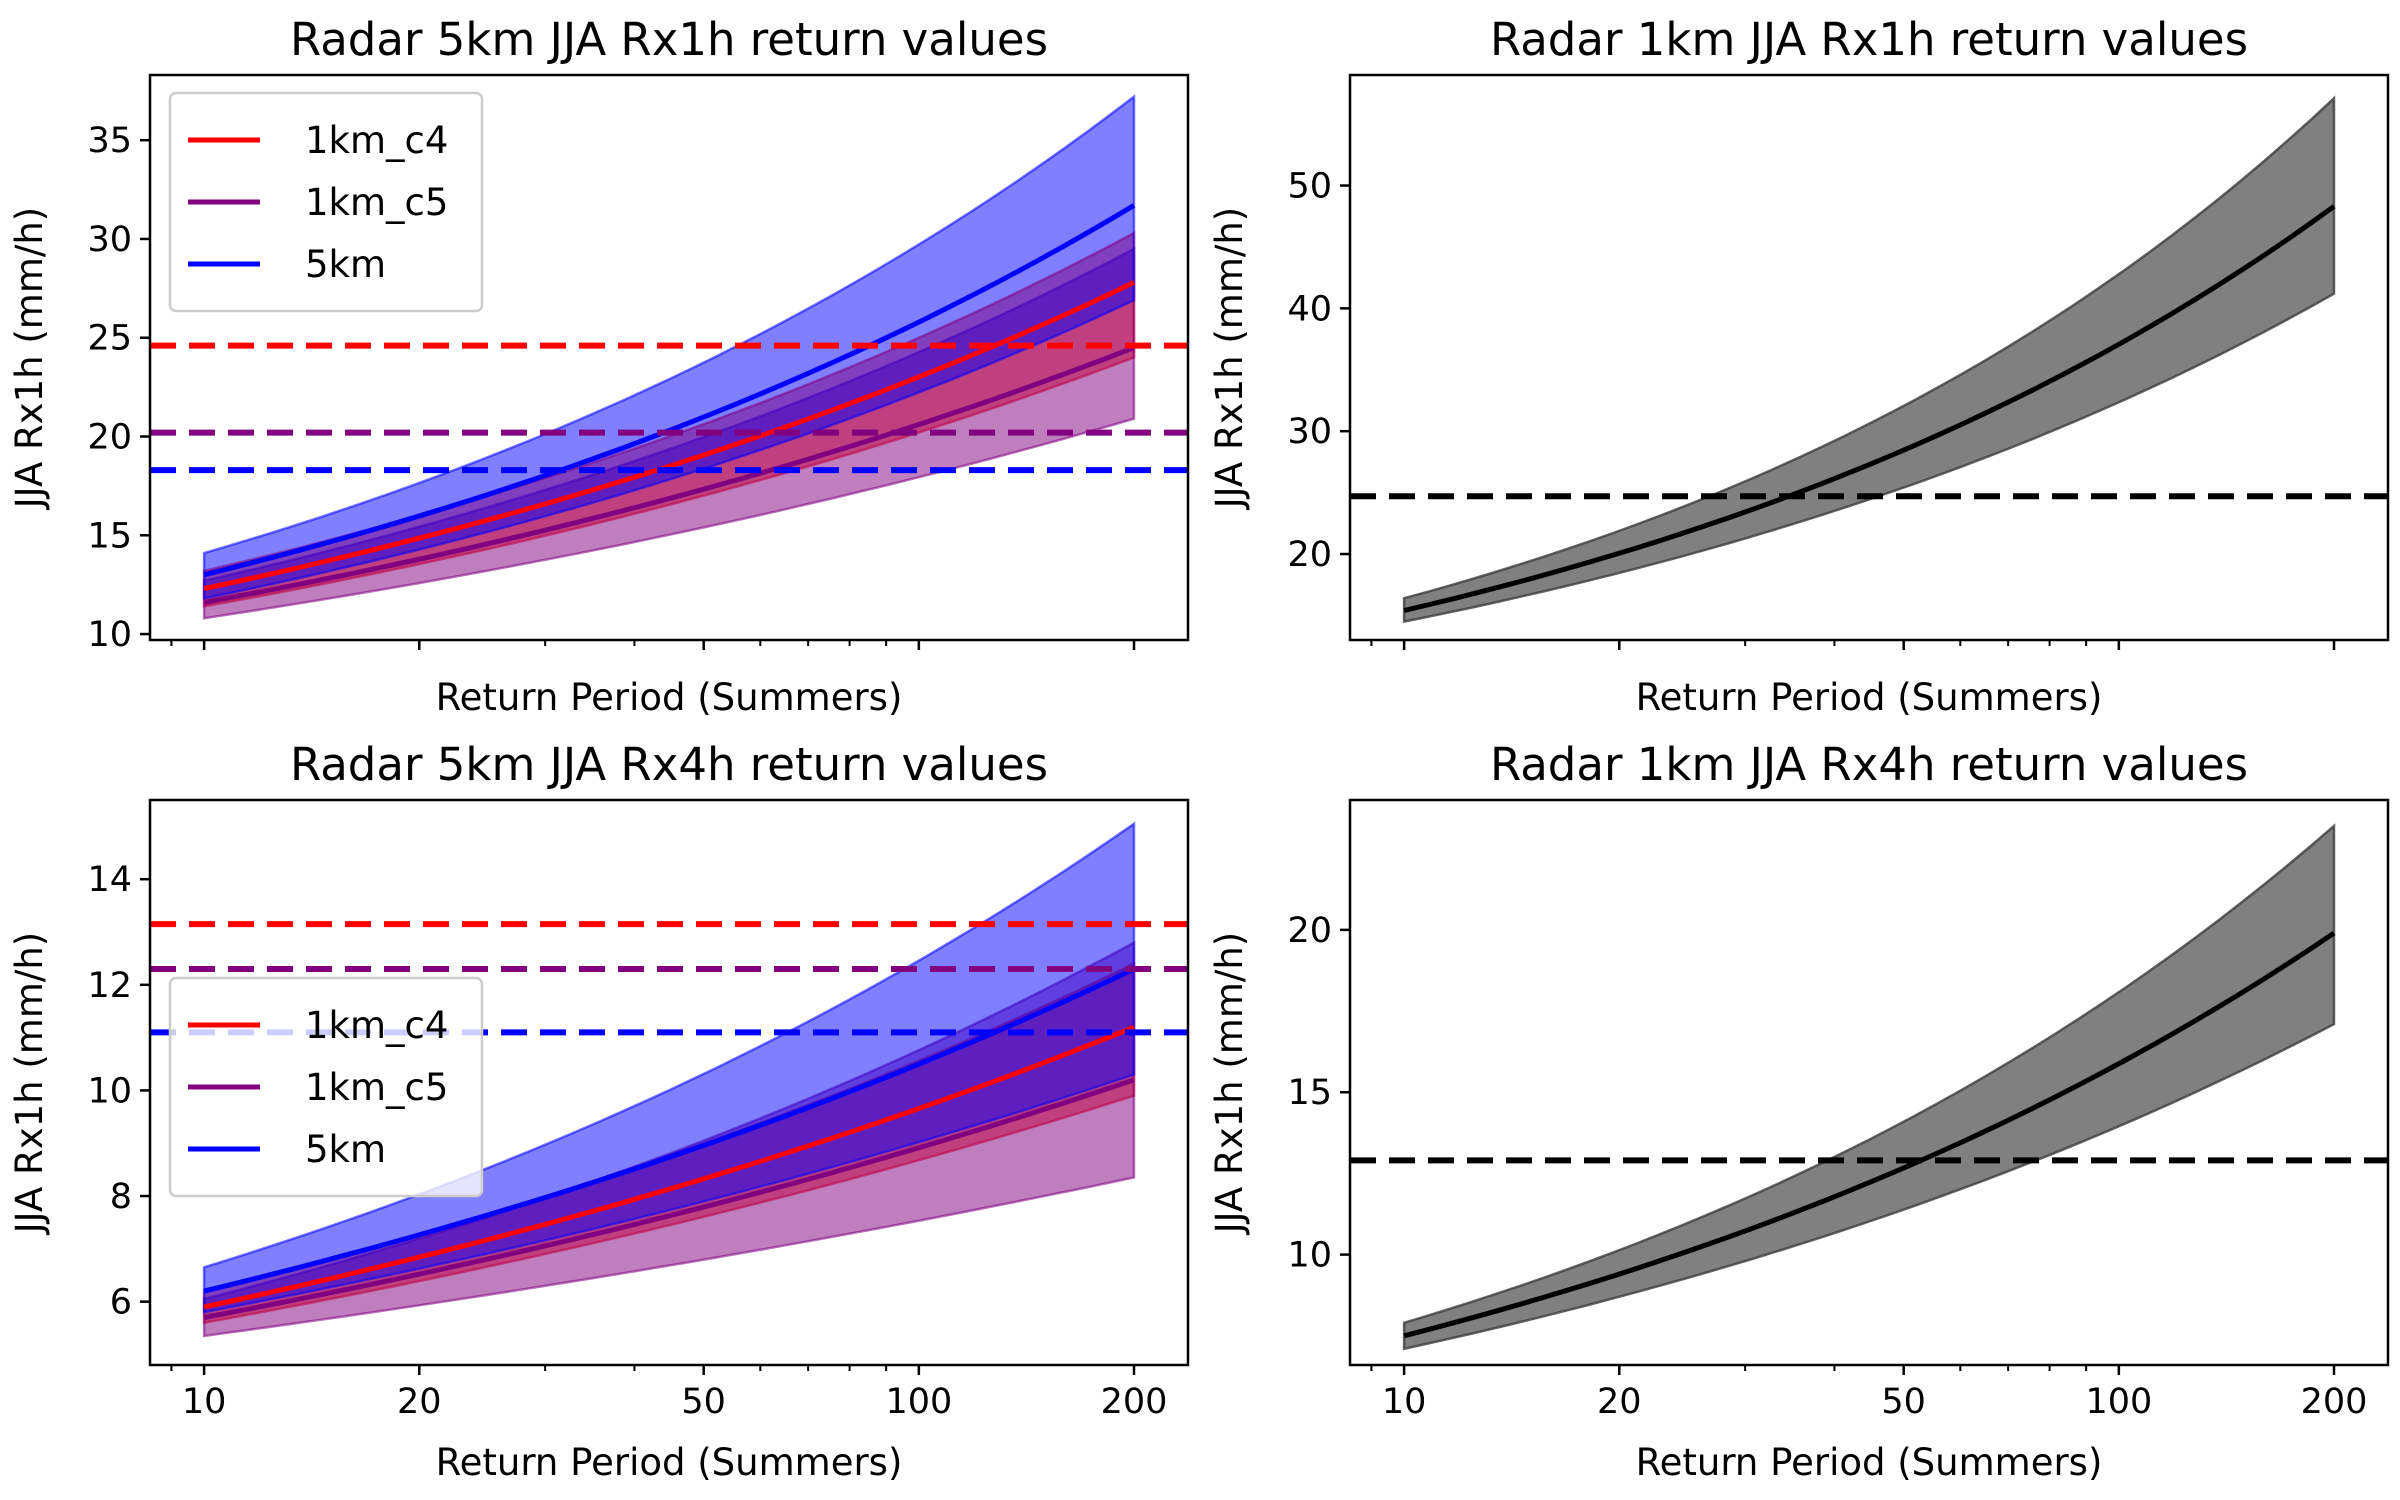 This screenshot has width=2400, height=1500. What do you see at coordinates (109, 141) in the screenshot?
I see `y-tick-label: 35` at bounding box center [109, 141].